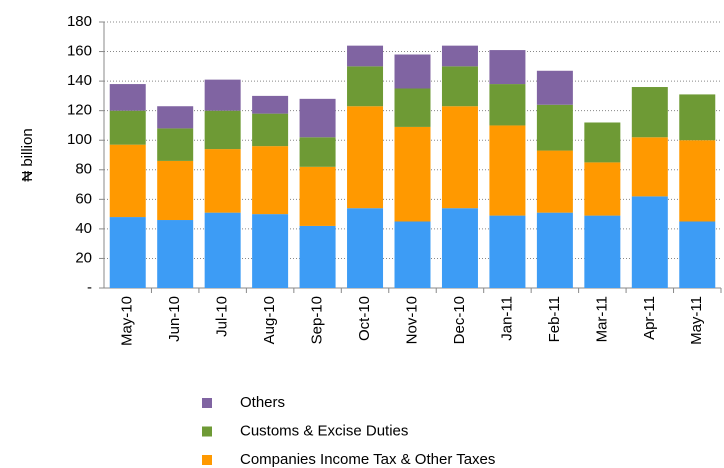 The width and height of the screenshot is (724, 468). I want to click on legend-label: Companies Income Tax & Other Taxes, so click(367, 459).